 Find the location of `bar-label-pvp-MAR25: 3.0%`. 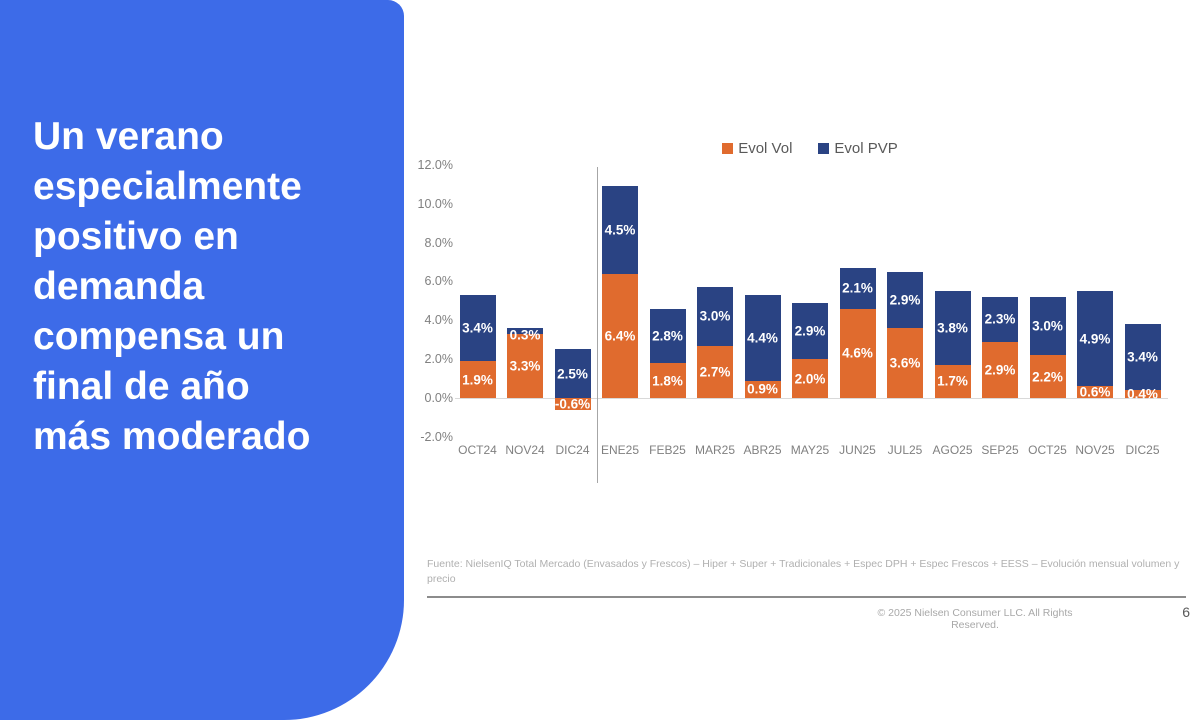

bar-label-pvp-MAR25: 3.0% is located at coordinates (715, 316).